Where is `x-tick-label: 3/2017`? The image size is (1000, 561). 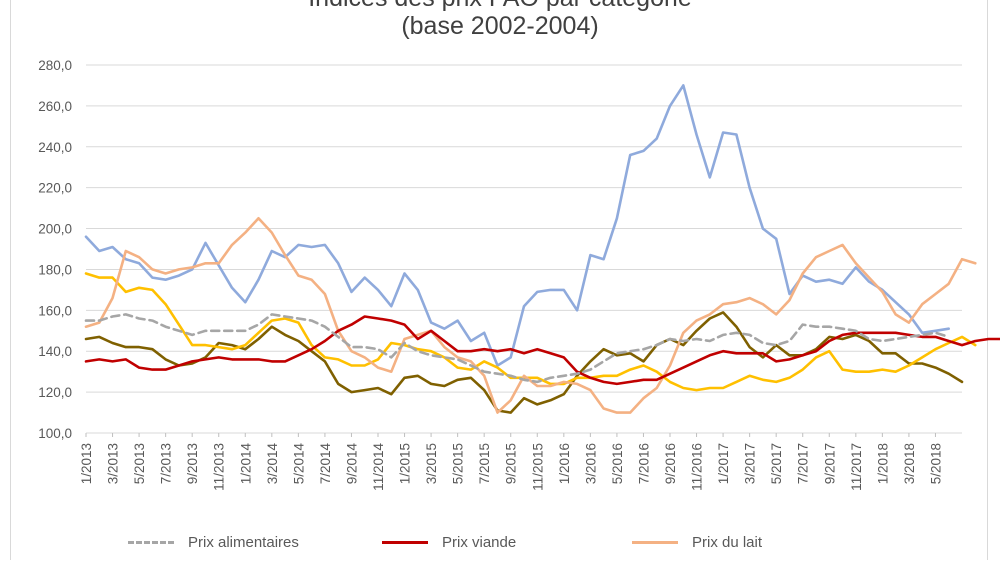
x-tick-label: 3/2017 is located at coordinates (750, 463).